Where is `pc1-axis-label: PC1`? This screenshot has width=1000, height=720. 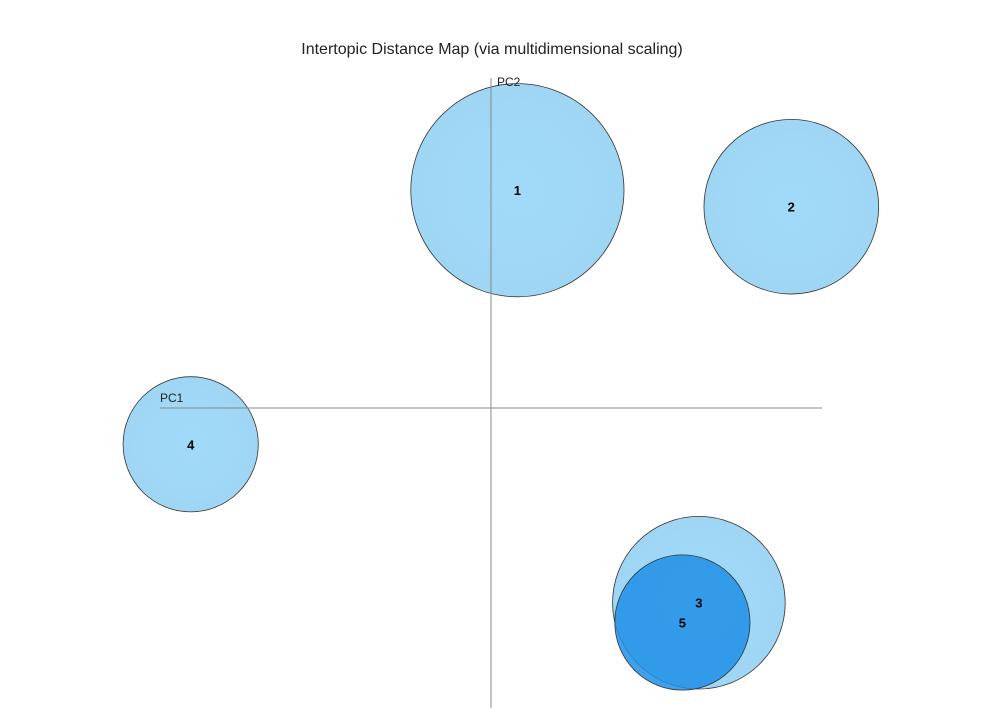
pc1-axis-label: PC1 is located at coordinates (172, 398).